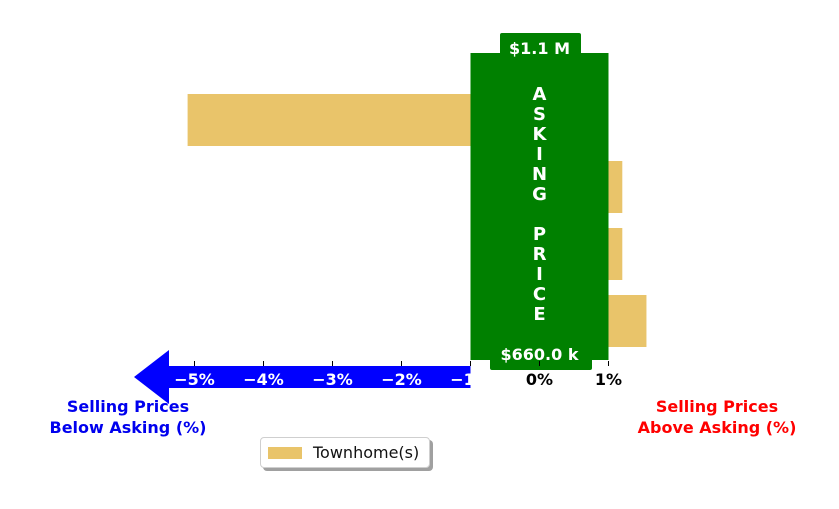 This screenshot has width=839, height=509. What do you see at coordinates (539, 206) in the screenshot?
I see `band-rect` at bounding box center [539, 206].